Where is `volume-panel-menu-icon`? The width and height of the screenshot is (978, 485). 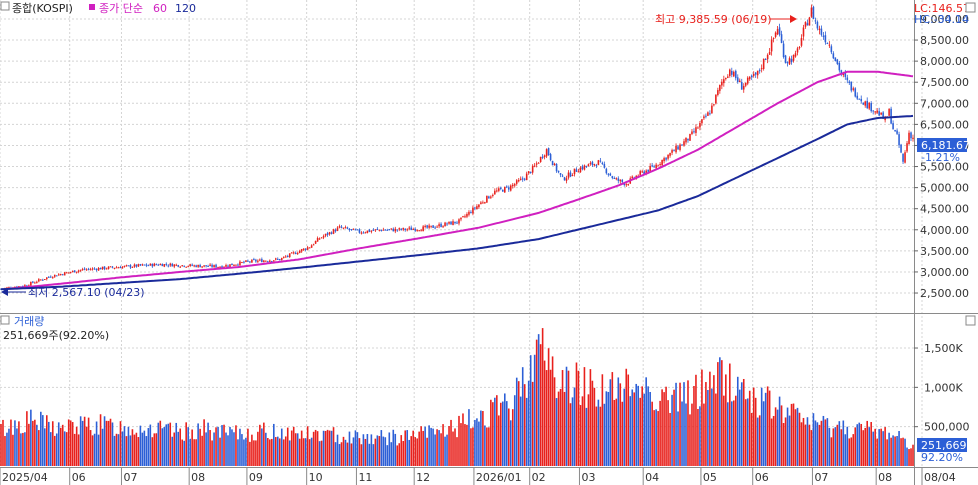
volume-panel-menu-icon is located at coordinates (970, 320).